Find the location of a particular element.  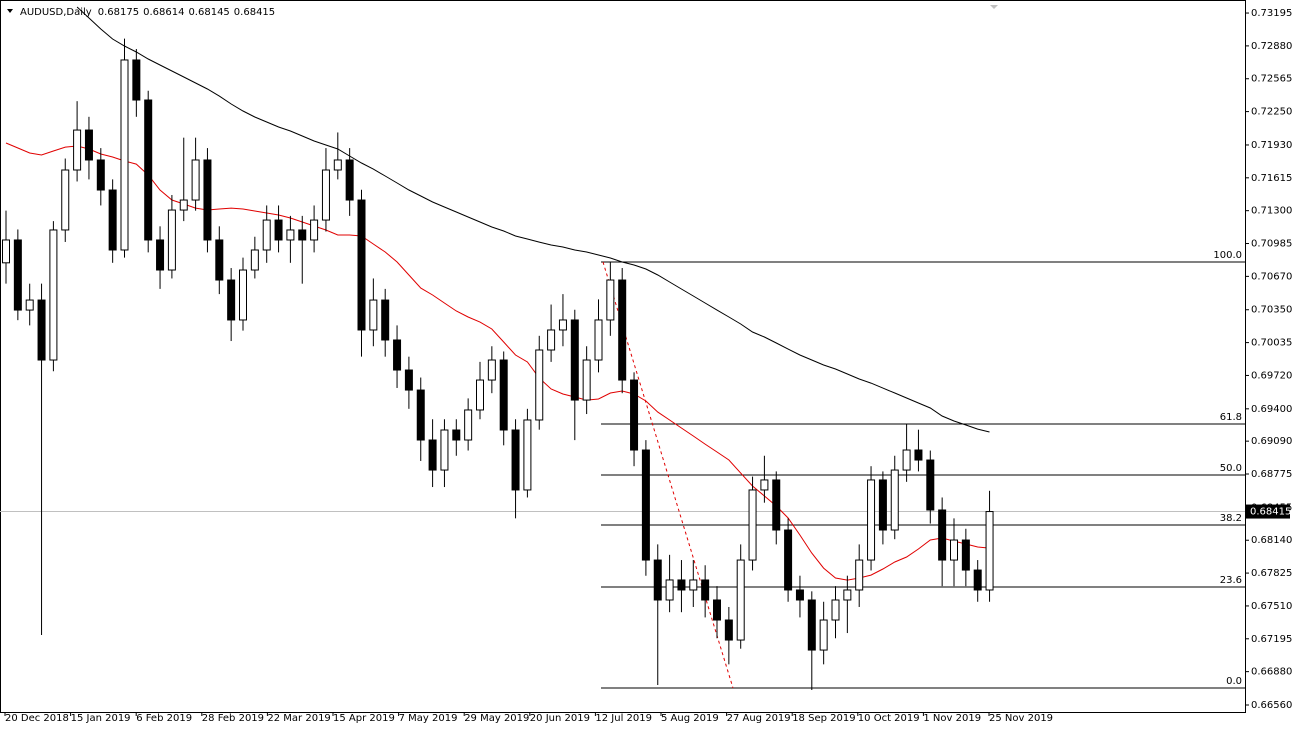

y-tick-label: 0.70350 is located at coordinates (1271, 310).